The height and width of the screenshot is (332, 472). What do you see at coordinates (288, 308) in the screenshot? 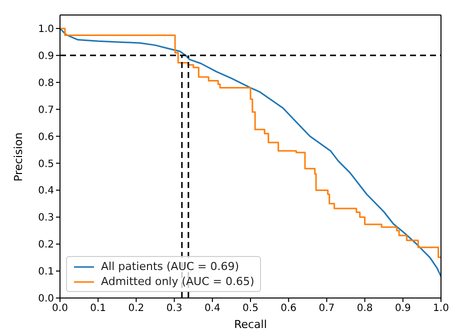
I see `x-tick-label: 0.6` at bounding box center [288, 308].